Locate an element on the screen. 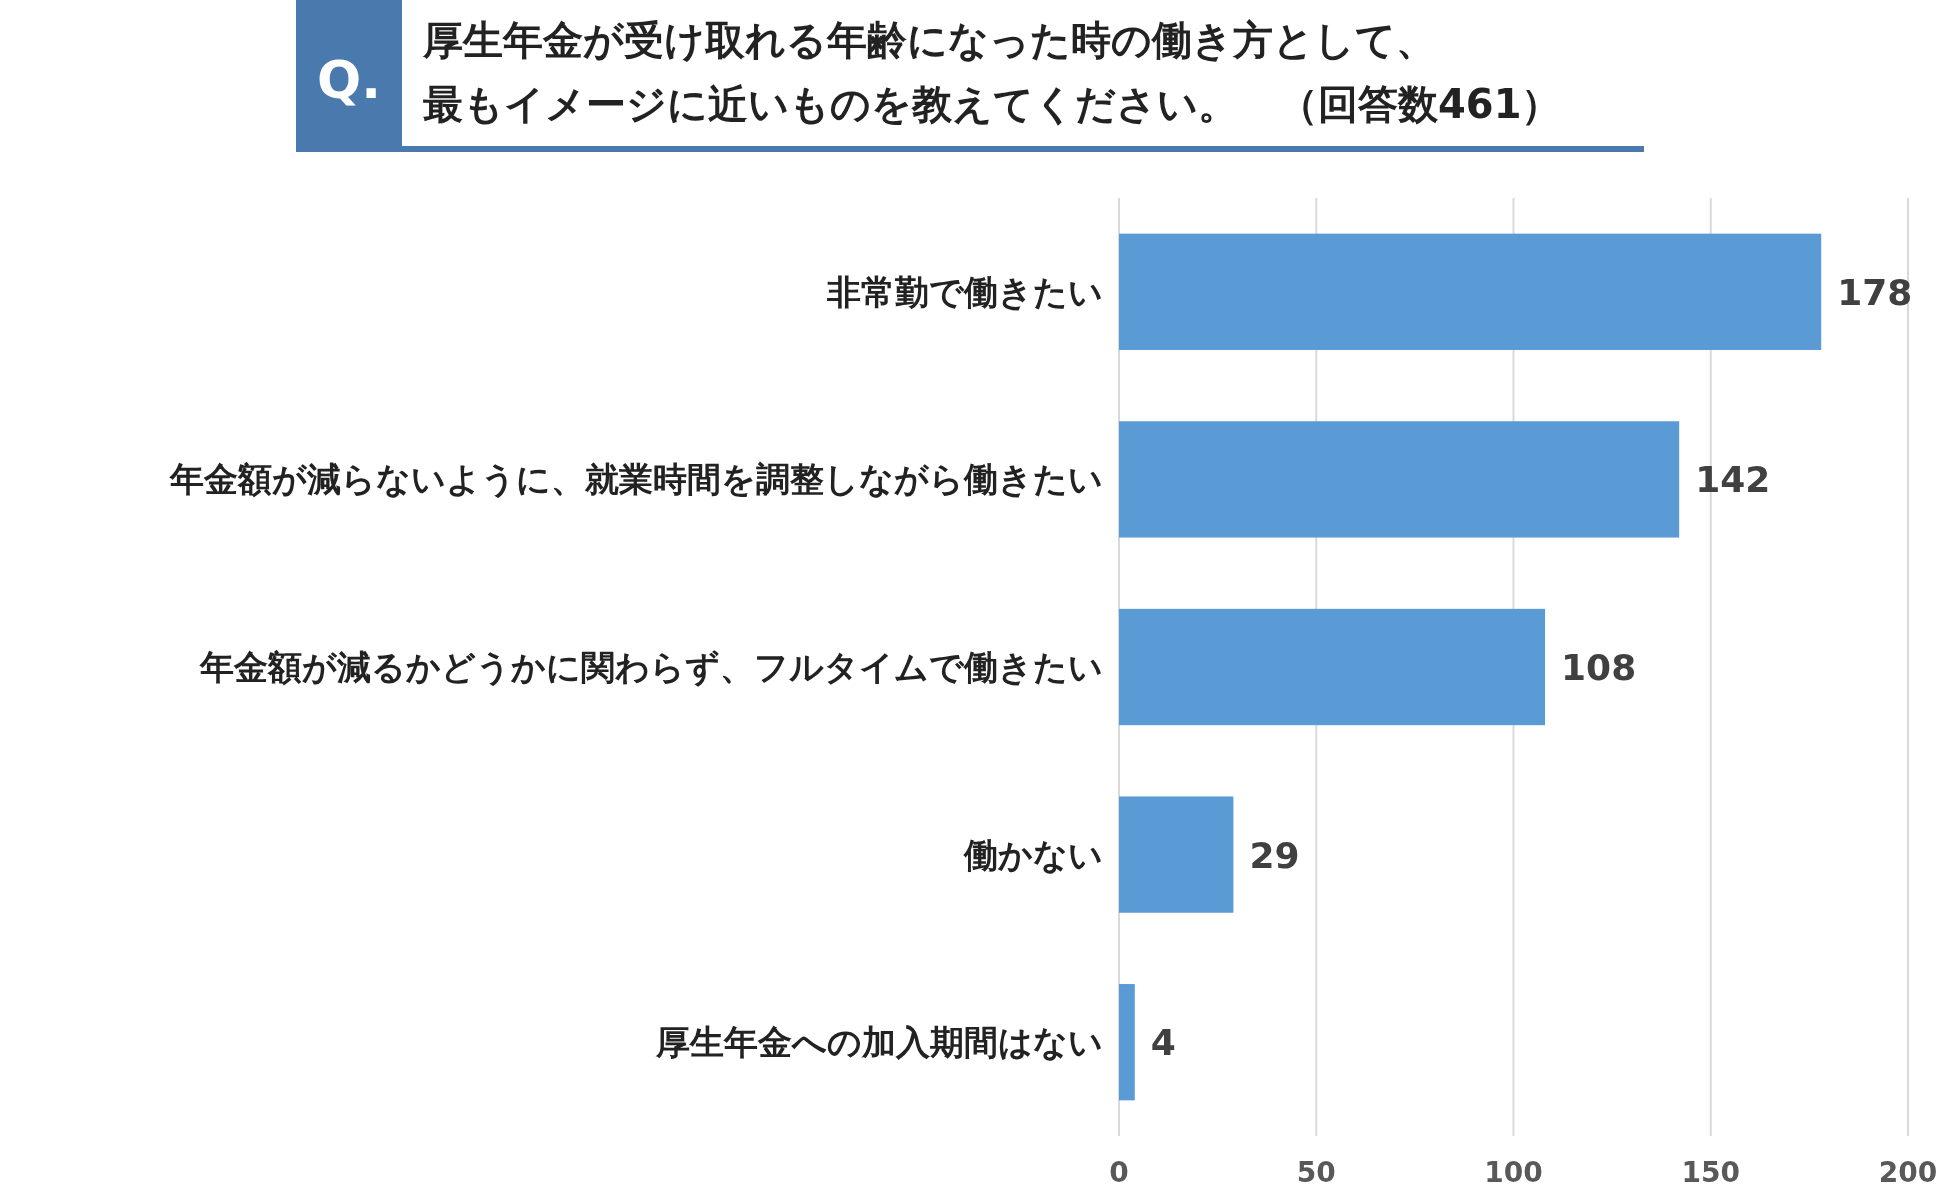 This screenshot has height=1195, width=1950. data-label: 29 is located at coordinates (1274, 855).